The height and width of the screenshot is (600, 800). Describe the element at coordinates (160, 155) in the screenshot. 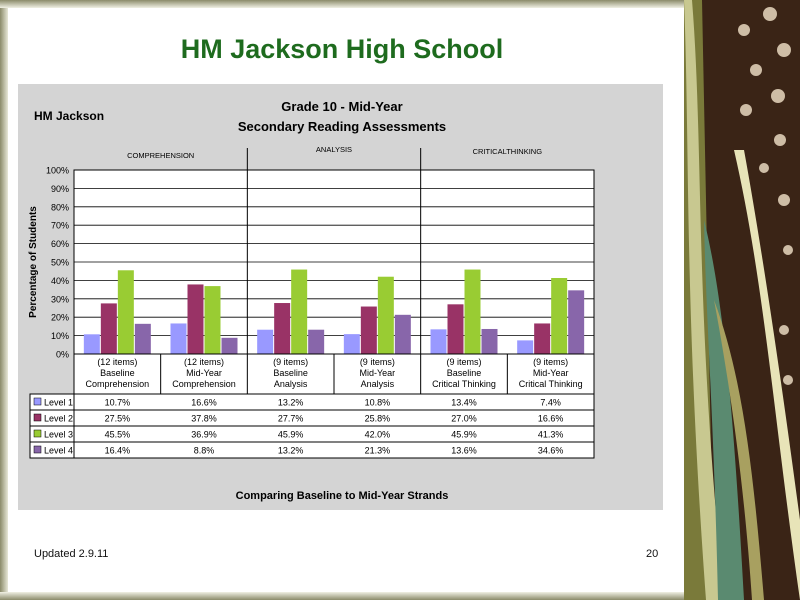

I see `group-label: COMPREHENSION` at that location.